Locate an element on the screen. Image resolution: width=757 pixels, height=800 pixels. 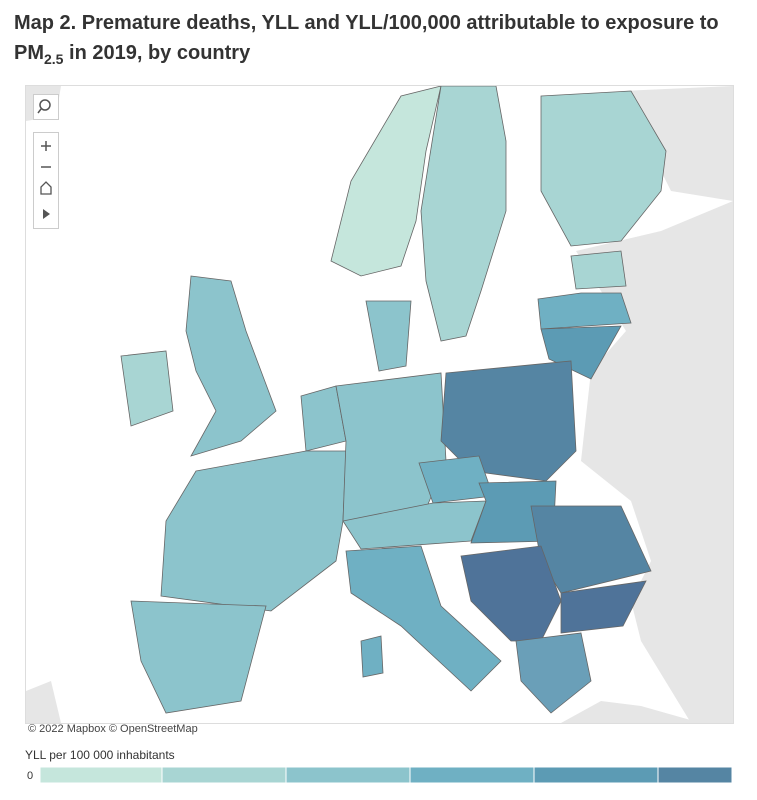
play is located at coordinates (46, 214).